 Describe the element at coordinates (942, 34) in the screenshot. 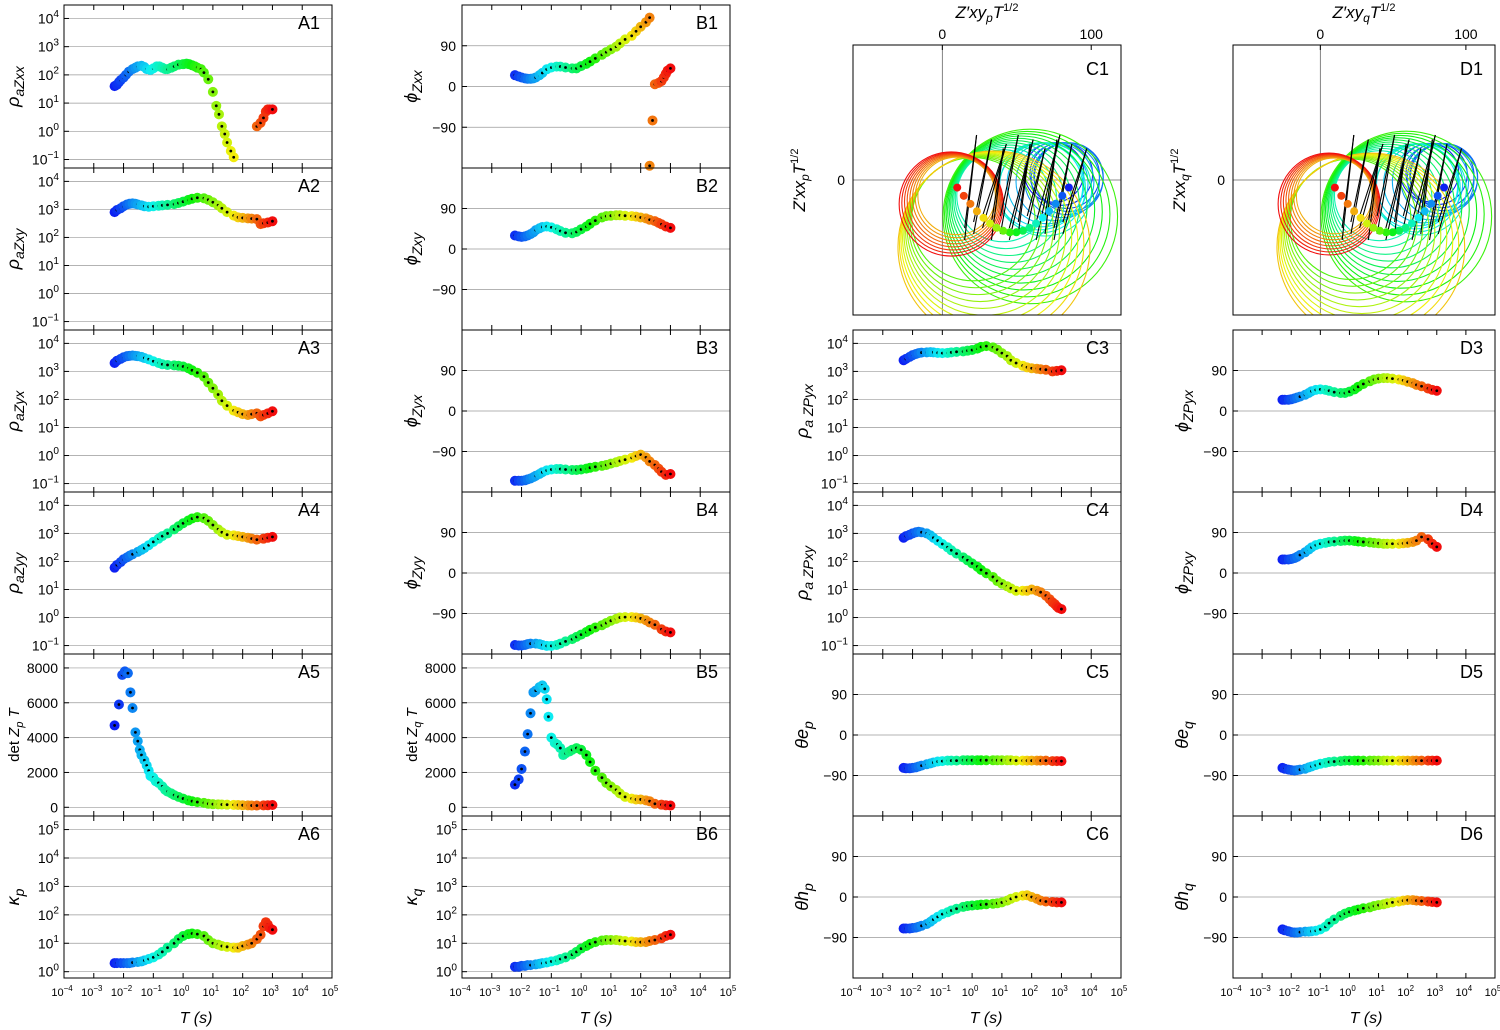

I see `top-x-tick-label: 0` at that location.